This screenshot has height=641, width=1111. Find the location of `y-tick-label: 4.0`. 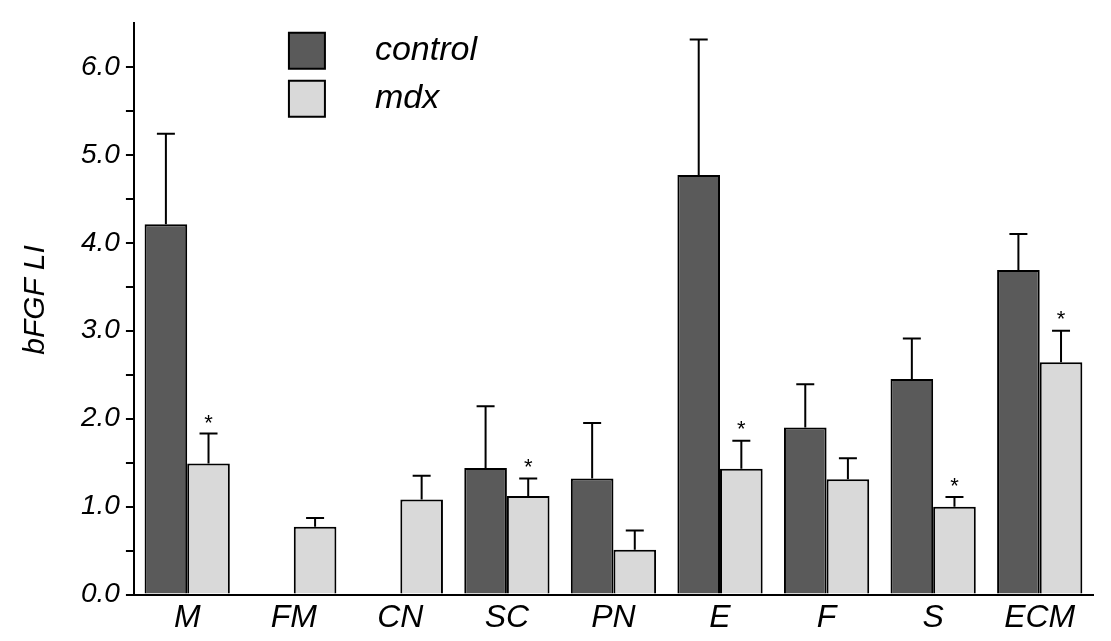

y-tick-label: 4.0 is located at coordinates (100, 241).